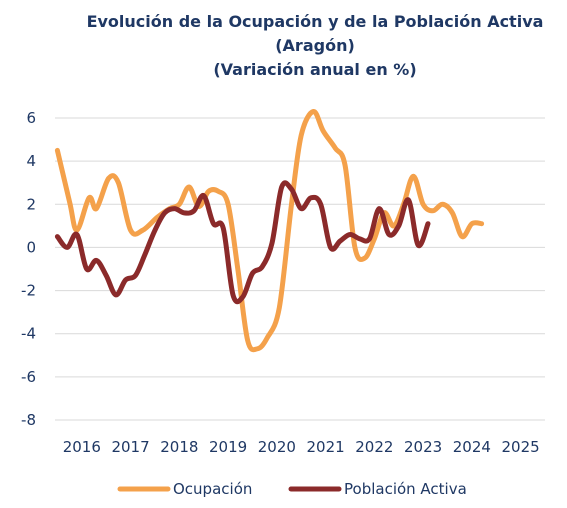  Describe the element at coordinates (277, 447) in the screenshot. I see `x-tick-label: 2020` at that location.